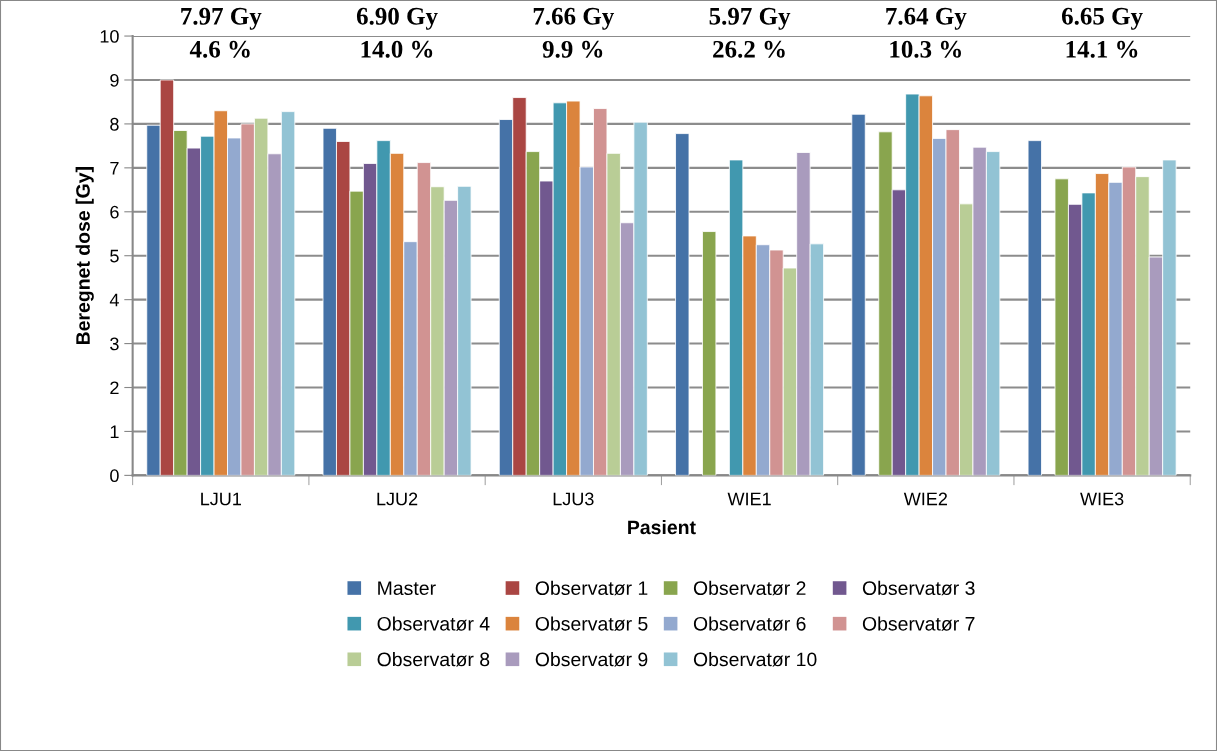 The image size is (1217, 751). I want to click on y-tick-label: 0, so click(114, 476).